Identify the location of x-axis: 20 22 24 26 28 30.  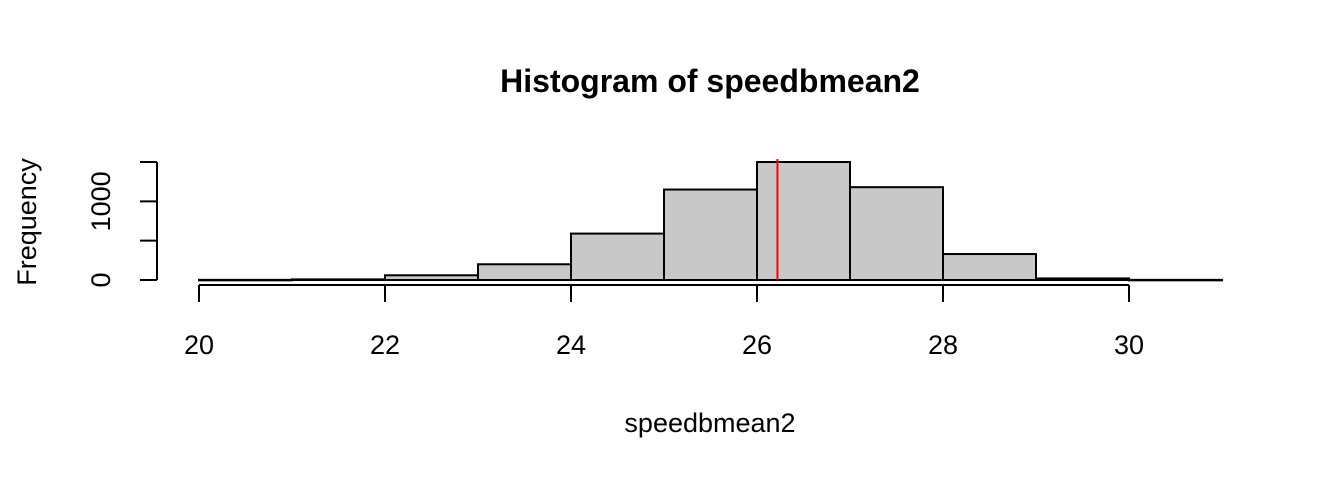
(664, 322).